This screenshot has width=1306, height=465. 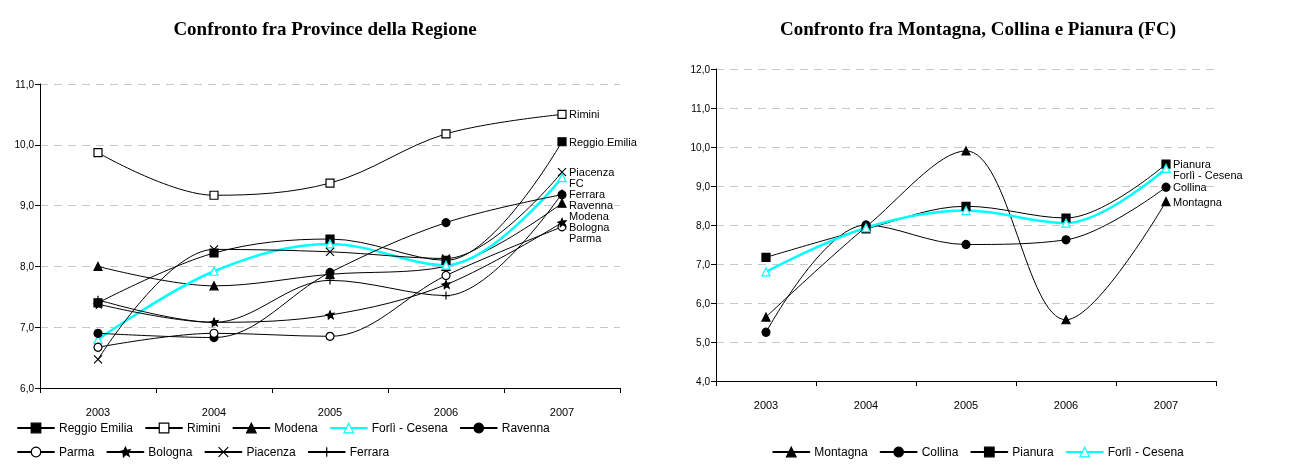 I want to click on legend-label: Ravenna, so click(x=526, y=428).